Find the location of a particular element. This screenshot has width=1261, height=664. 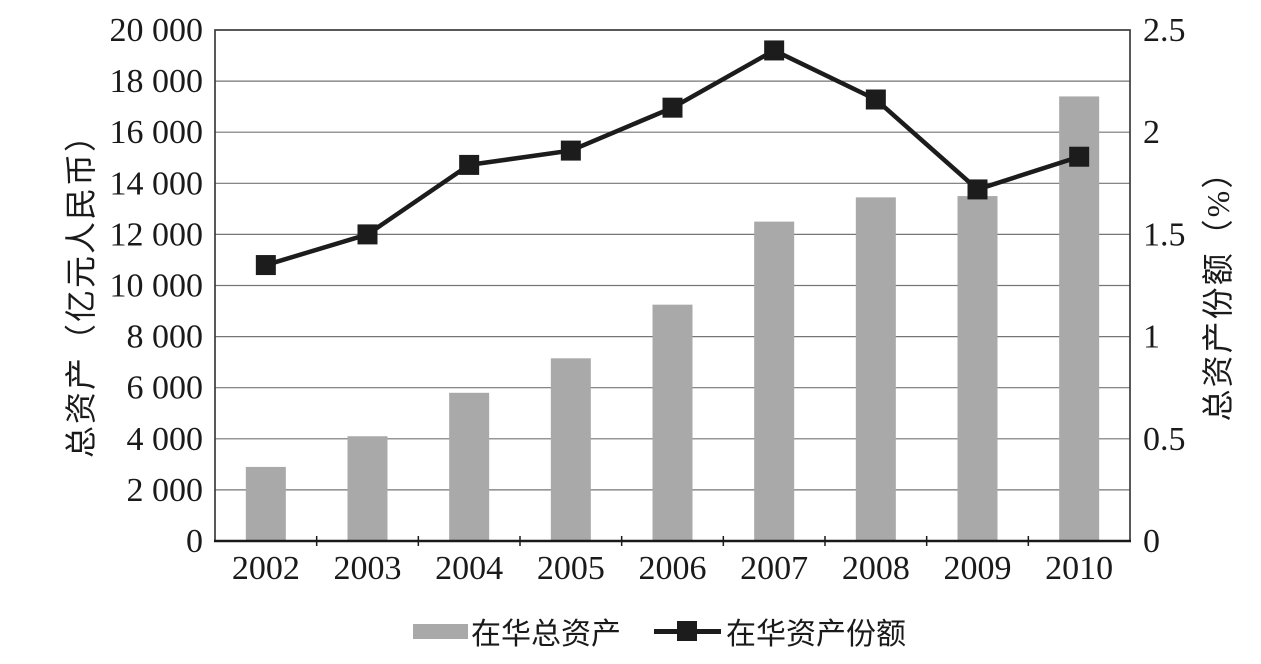

legend-square-marker is located at coordinates (687, 631).